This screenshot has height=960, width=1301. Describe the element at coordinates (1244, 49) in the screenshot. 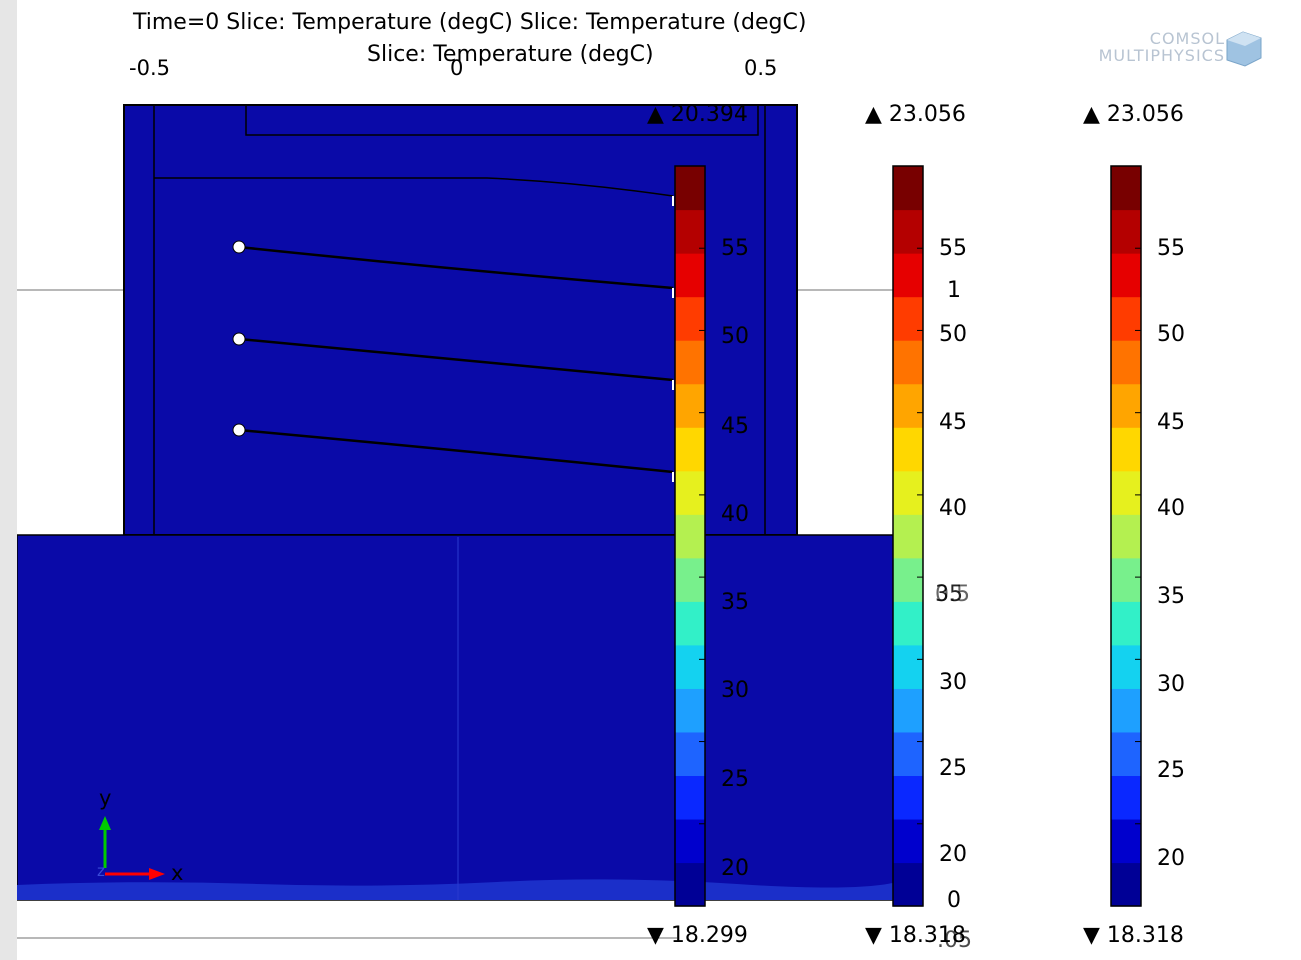

I see `comsol-logo-cube` at that location.